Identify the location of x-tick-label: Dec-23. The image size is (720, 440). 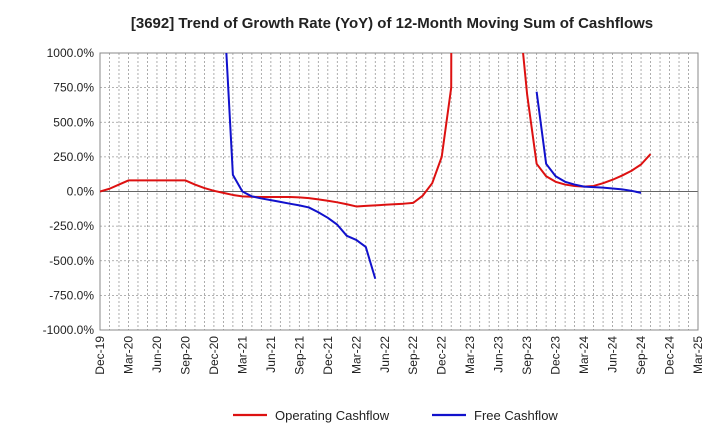
(556, 355).